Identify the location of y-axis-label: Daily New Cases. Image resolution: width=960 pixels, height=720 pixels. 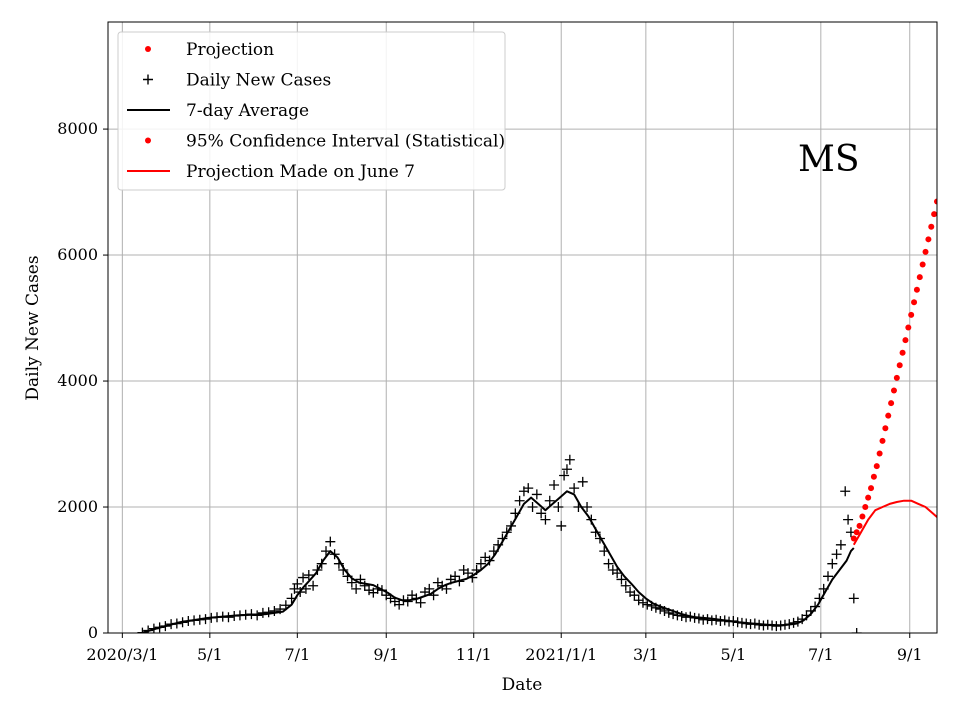
(33, 327).